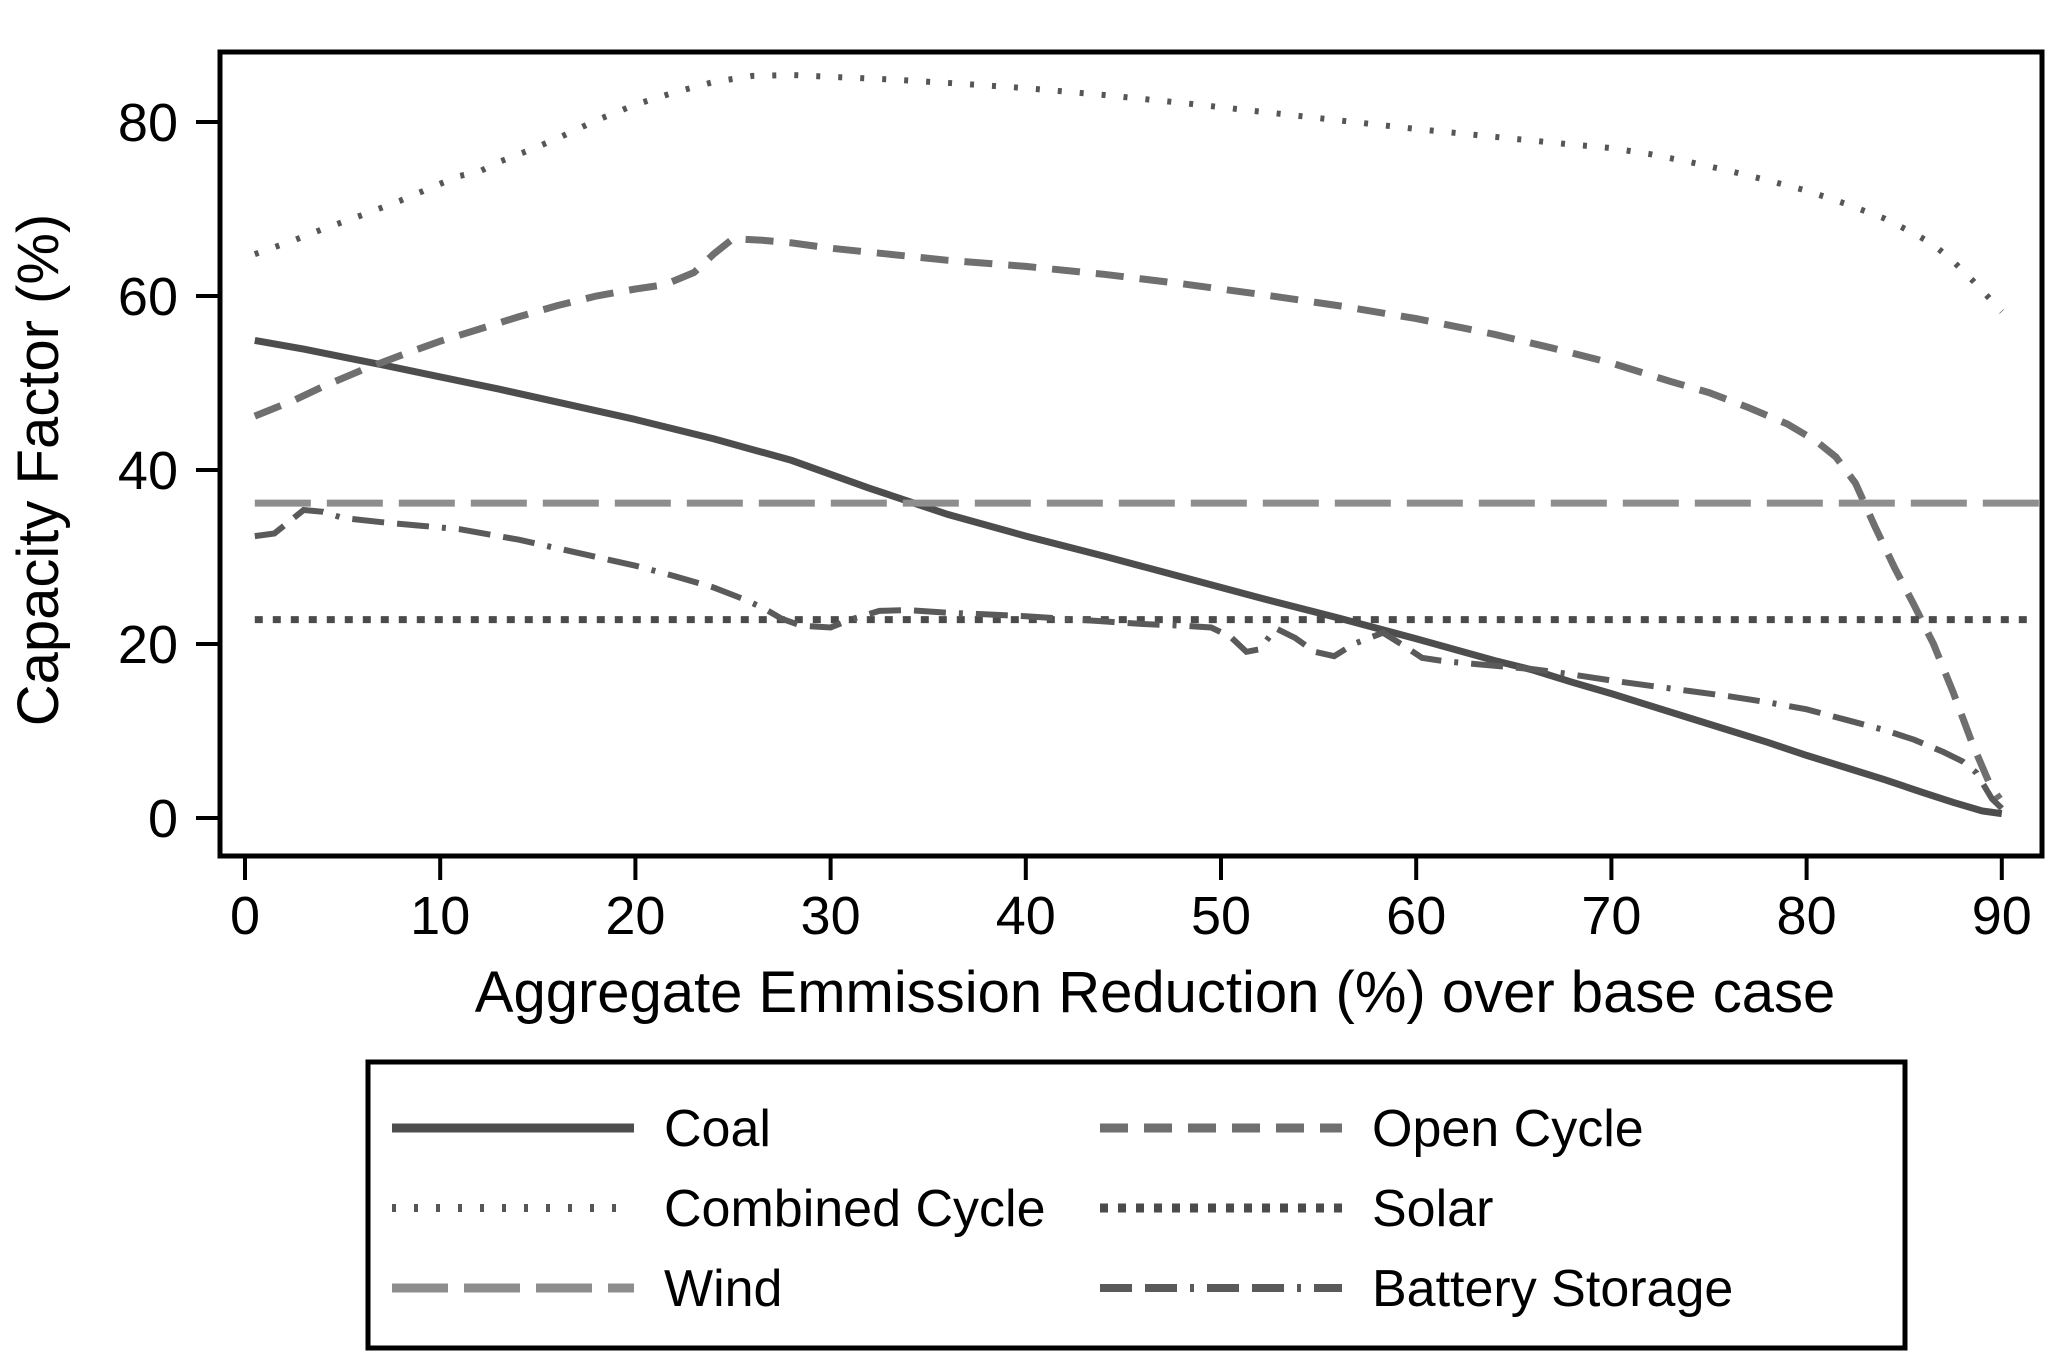 This screenshot has width=2068, height=1360. I want to click on x-tick-label-40: 40, so click(1026, 916).